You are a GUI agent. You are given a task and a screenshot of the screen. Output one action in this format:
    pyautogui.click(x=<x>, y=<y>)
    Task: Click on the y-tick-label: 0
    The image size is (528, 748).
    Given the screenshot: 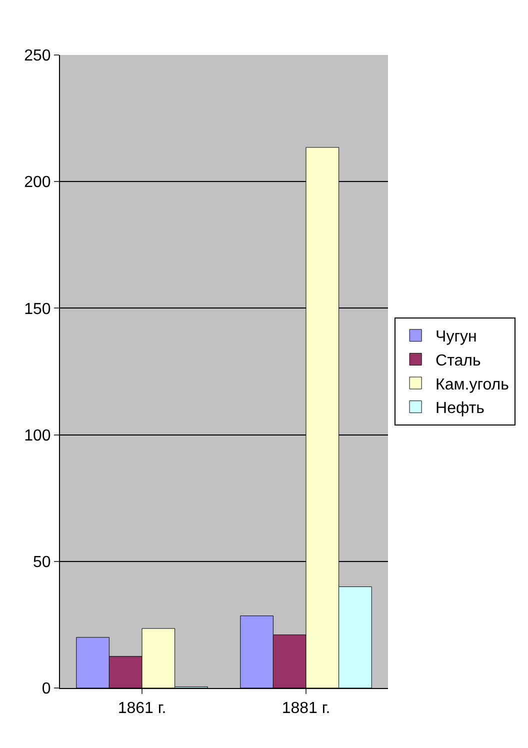 What is the action you would take?
    pyautogui.click(x=46, y=689)
    